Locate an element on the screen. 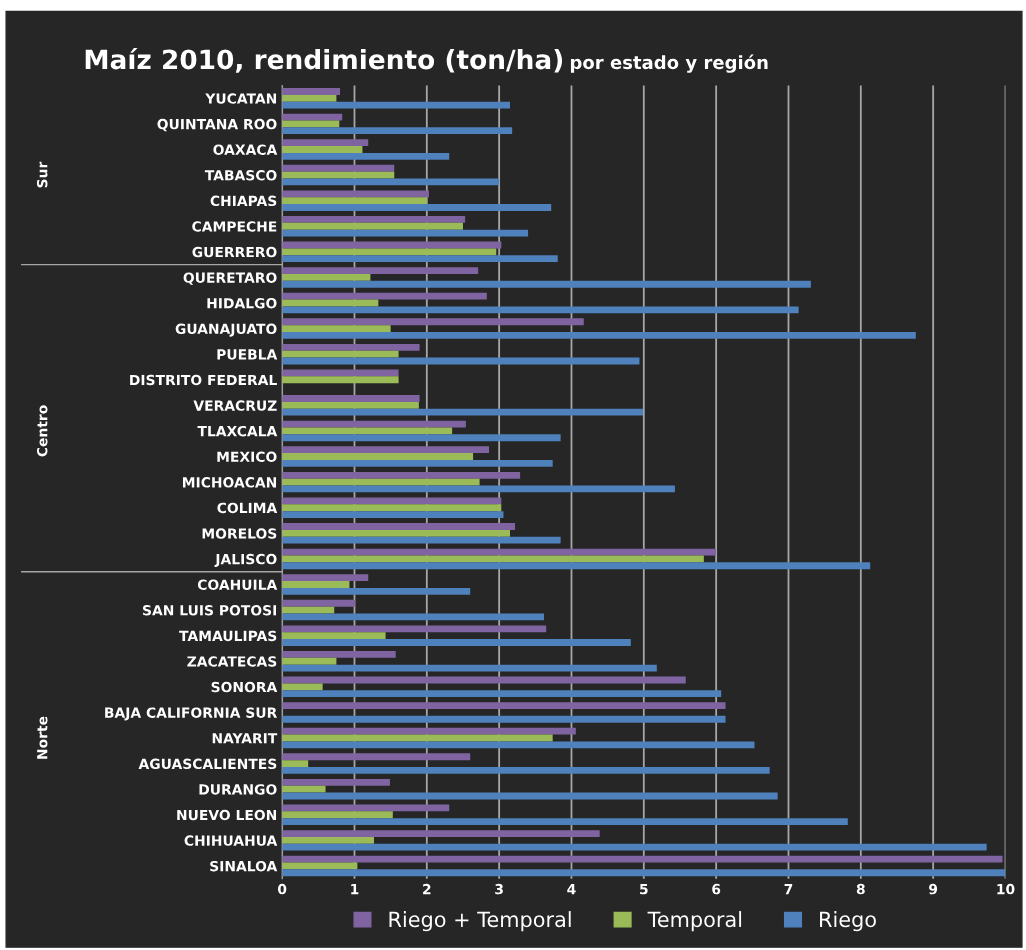 The width and height of the screenshot is (1026, 950). chart-subtitle: por estado y región is located at coordinates (669, 63).